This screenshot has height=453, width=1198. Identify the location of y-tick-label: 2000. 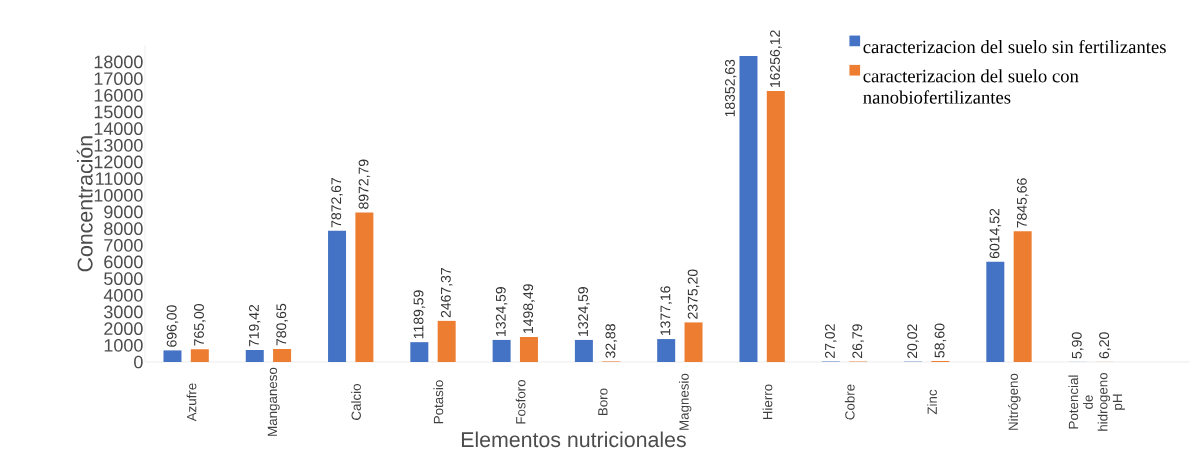
(123, 329).